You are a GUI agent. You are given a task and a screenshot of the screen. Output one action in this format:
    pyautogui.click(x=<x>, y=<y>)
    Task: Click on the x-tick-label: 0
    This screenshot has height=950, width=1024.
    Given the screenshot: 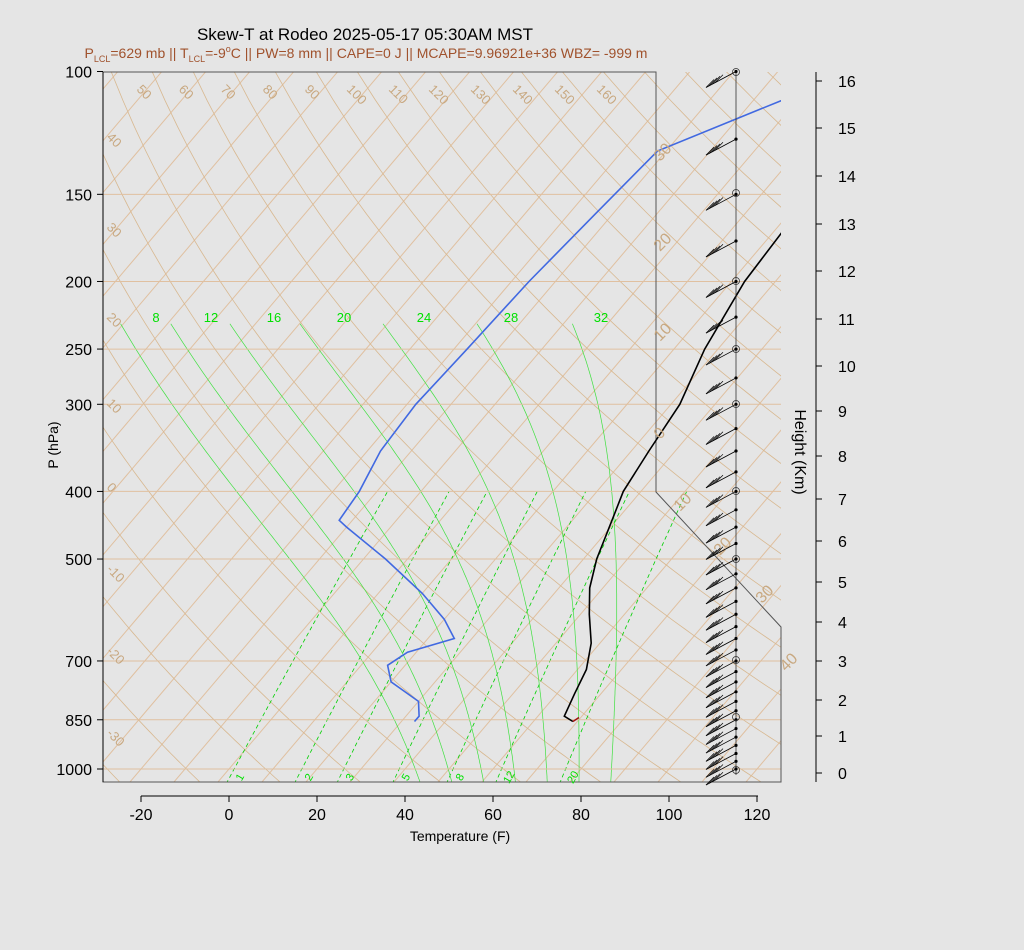 What is the action you would take?
    pyautogui.click(x=229, y=815)
    